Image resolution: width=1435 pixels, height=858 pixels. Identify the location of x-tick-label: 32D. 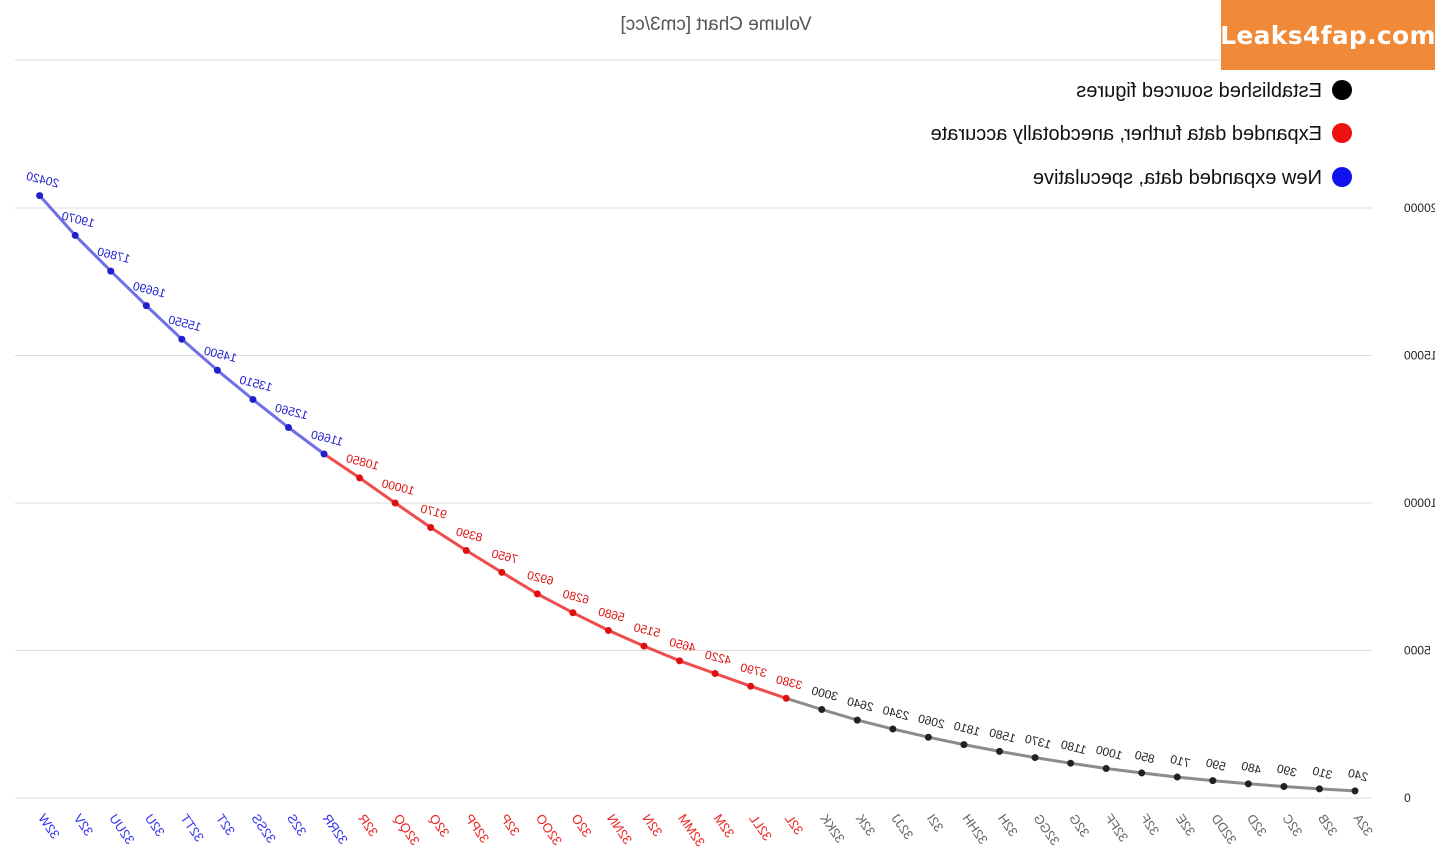
(1257, 825).